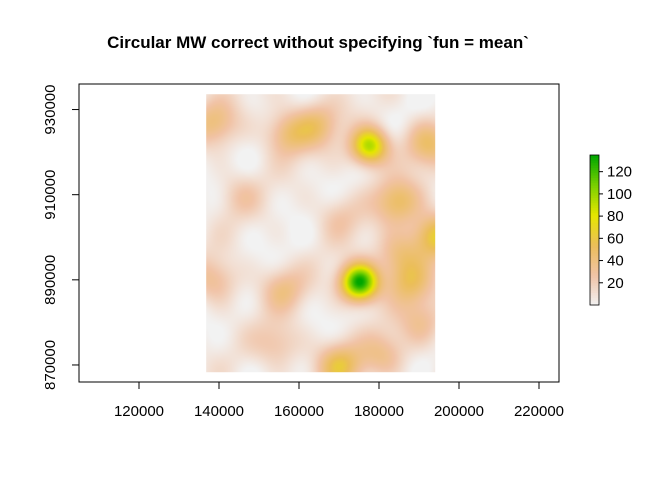  Describe the element at coordinates (50, 110) in the screenshot. I see `y-tick-label: 930000` at that location.